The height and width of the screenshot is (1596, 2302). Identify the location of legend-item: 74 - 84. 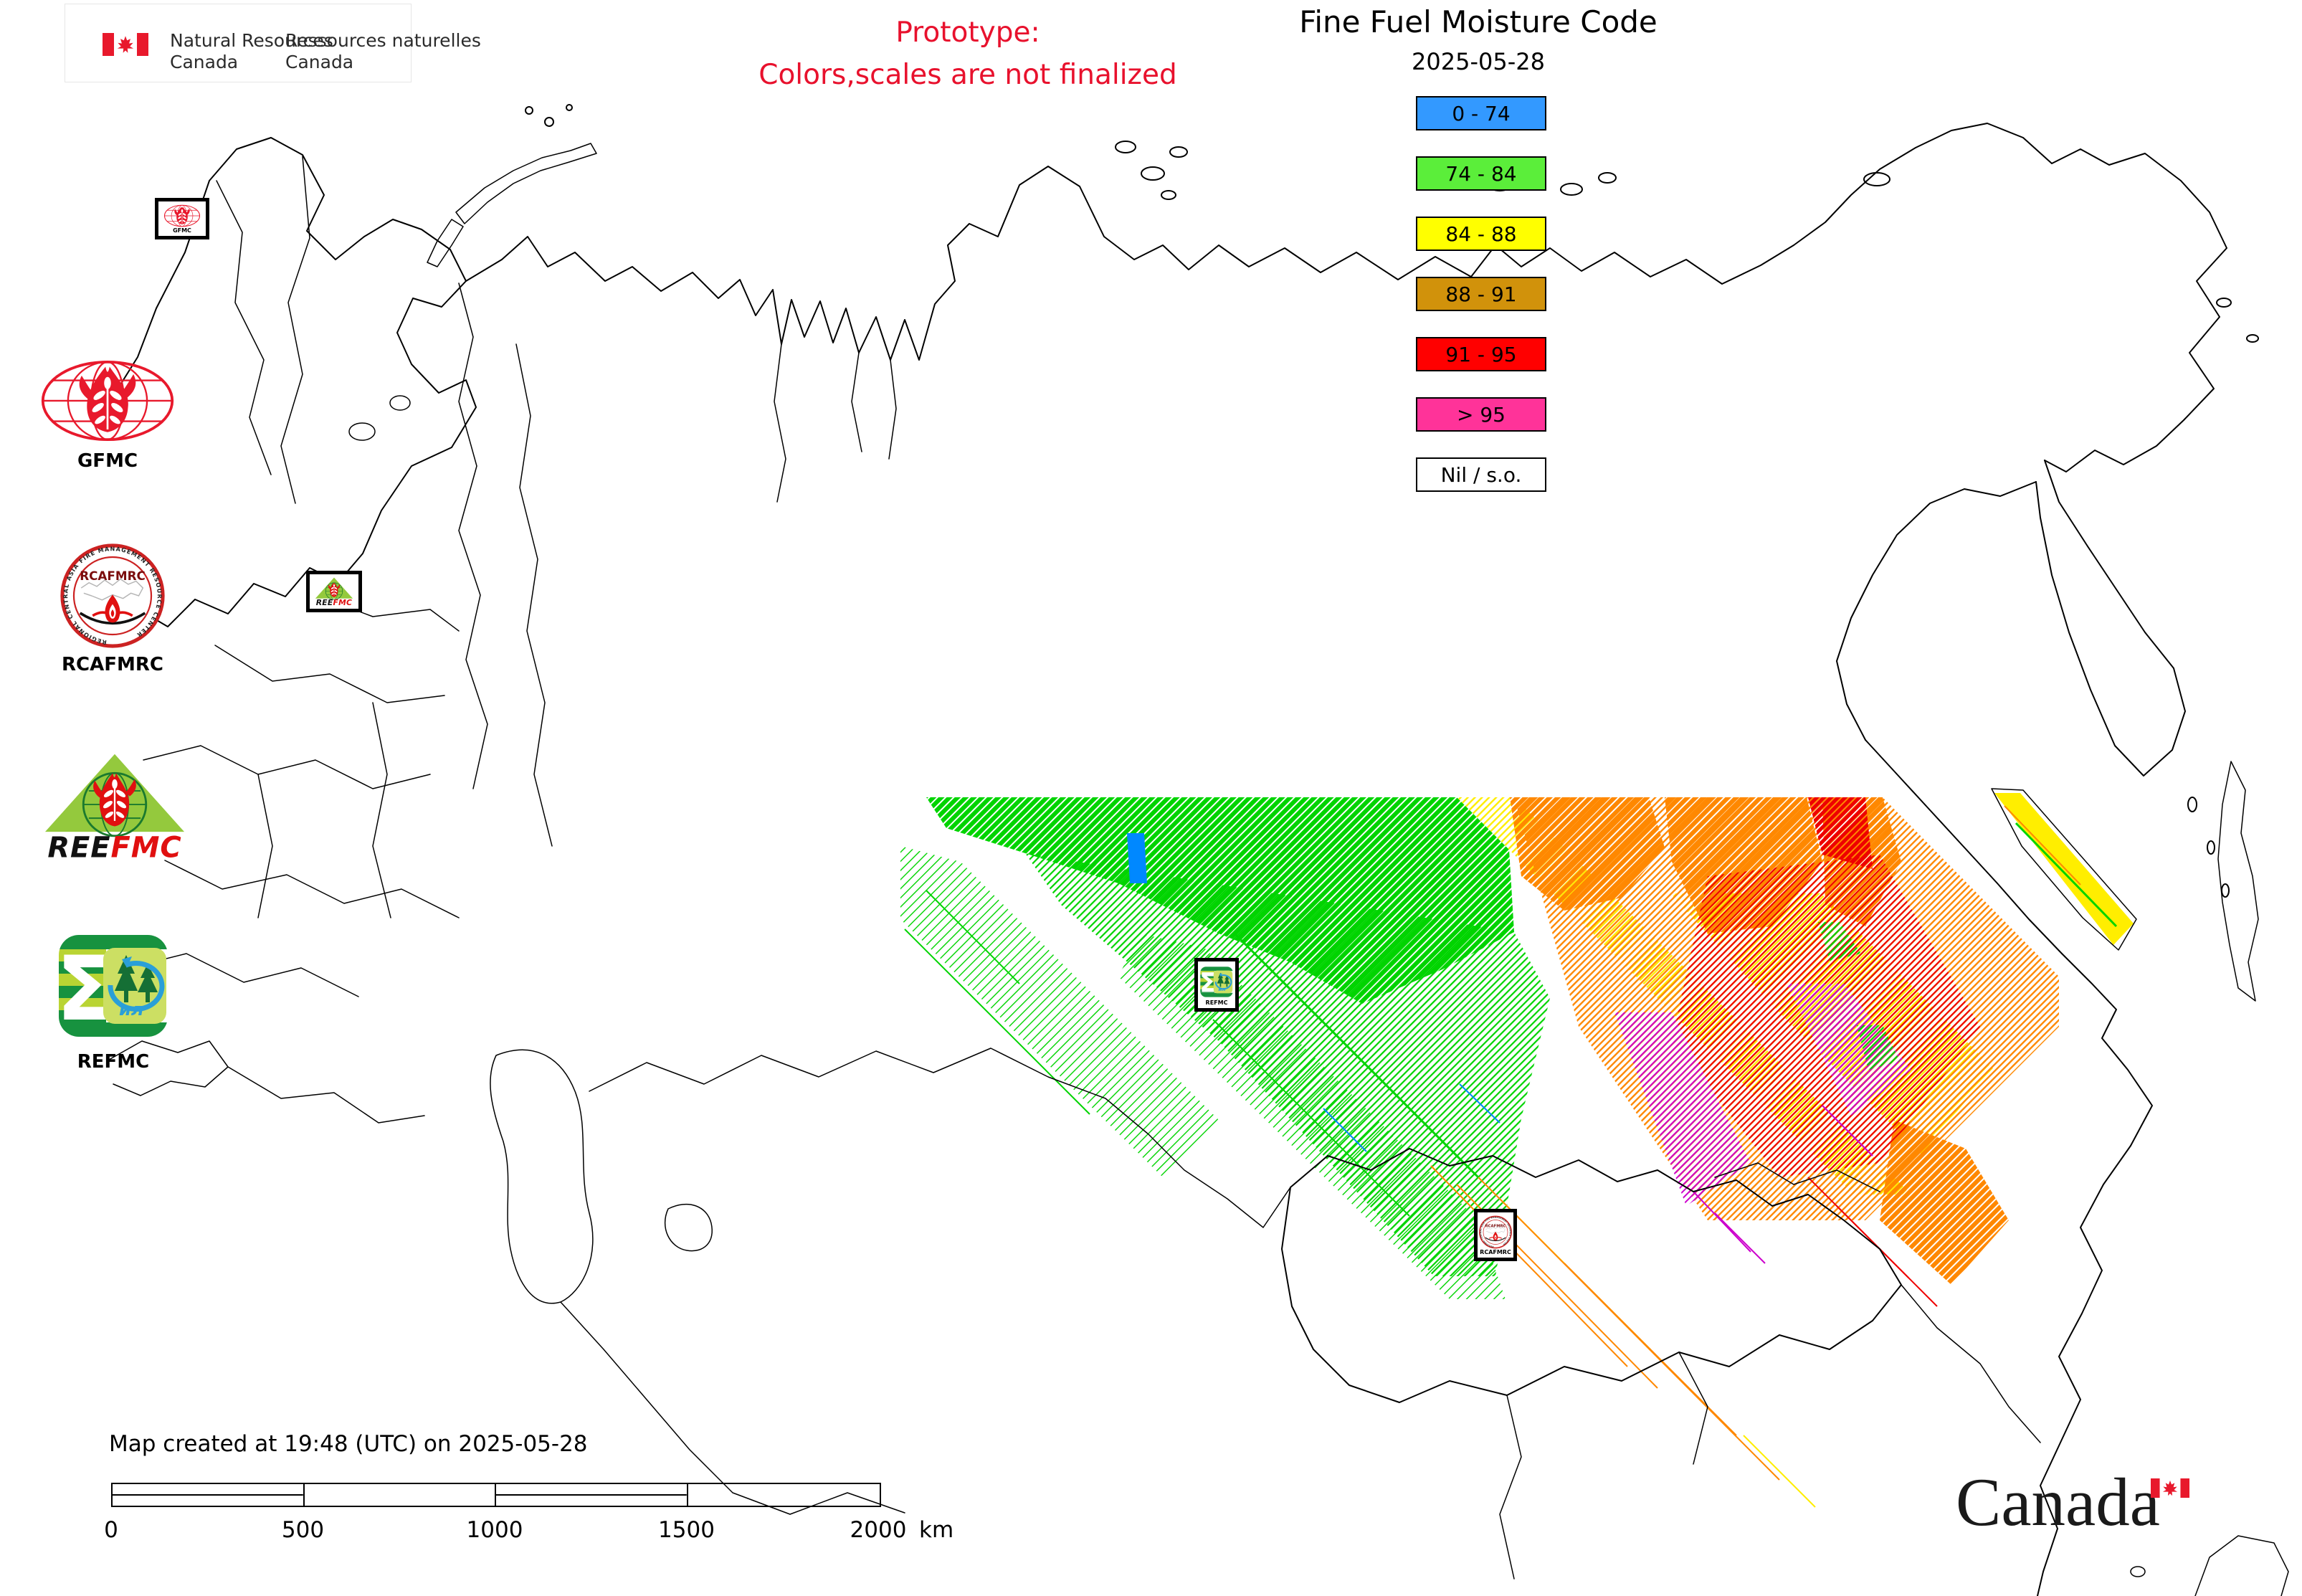
(1481, 173).